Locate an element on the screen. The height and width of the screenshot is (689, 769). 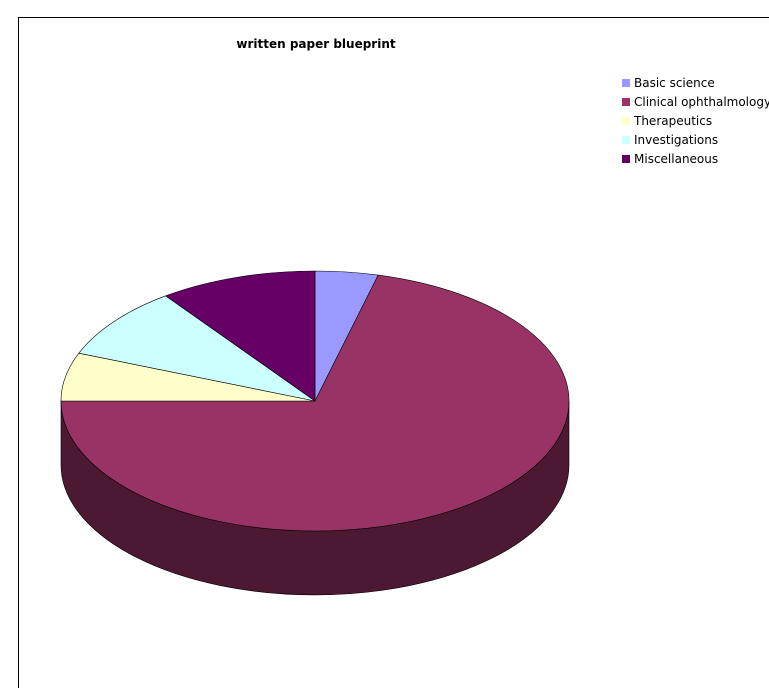
legend-label: Basic science is located at coordinates (674, 82).